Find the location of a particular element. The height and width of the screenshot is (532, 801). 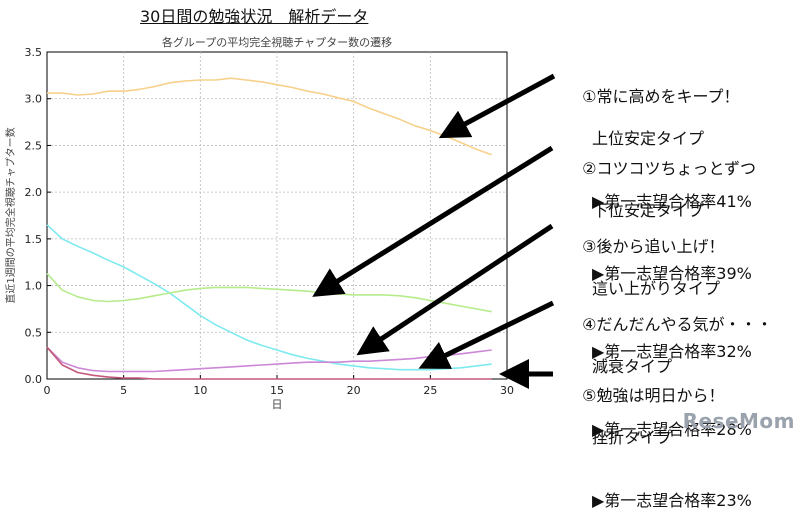

annotation-3-line2: 這い上がりタイプ is located at coordinates (656, 288).